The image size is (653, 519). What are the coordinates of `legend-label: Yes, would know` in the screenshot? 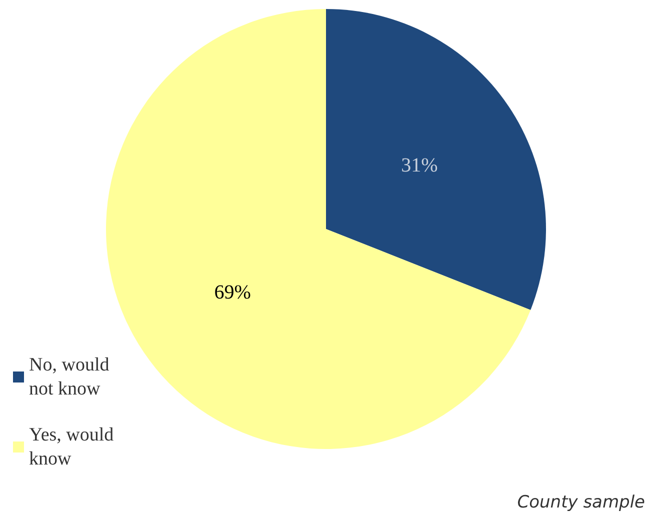 It's located at (73, 447).